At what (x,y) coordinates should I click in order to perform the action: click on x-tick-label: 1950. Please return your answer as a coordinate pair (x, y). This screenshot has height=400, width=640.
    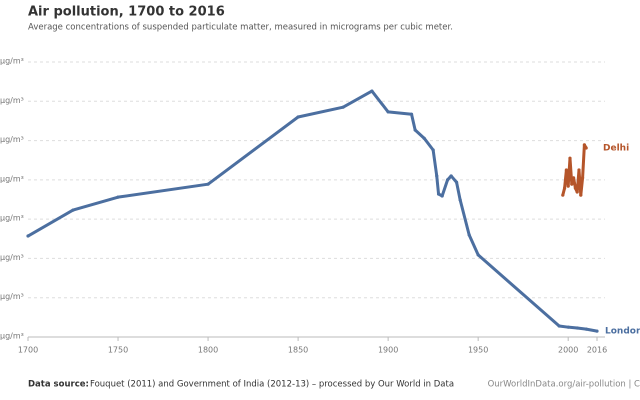
    Looking at the image, I should click on (478, 350).